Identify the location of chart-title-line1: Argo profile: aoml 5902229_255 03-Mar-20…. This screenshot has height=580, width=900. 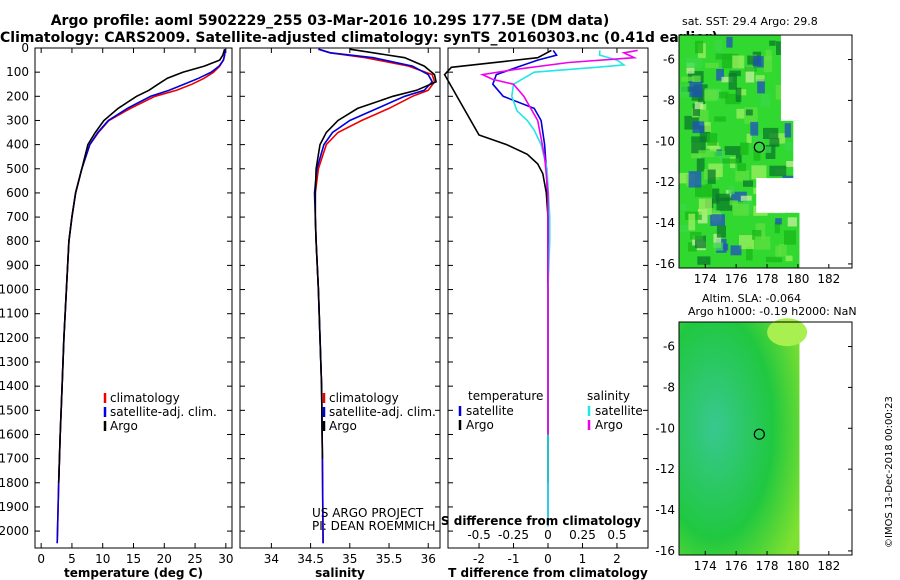
(330, 21).